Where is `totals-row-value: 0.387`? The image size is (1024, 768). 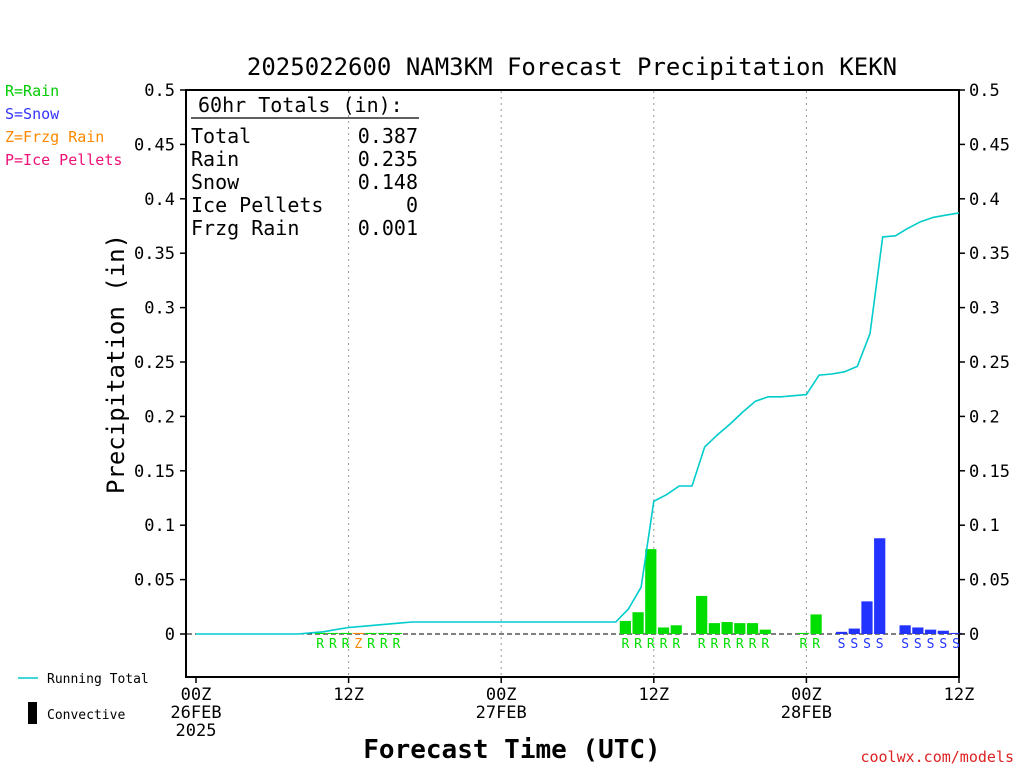 totals-row-value: 0.387 is located at coordinates (388, 136).